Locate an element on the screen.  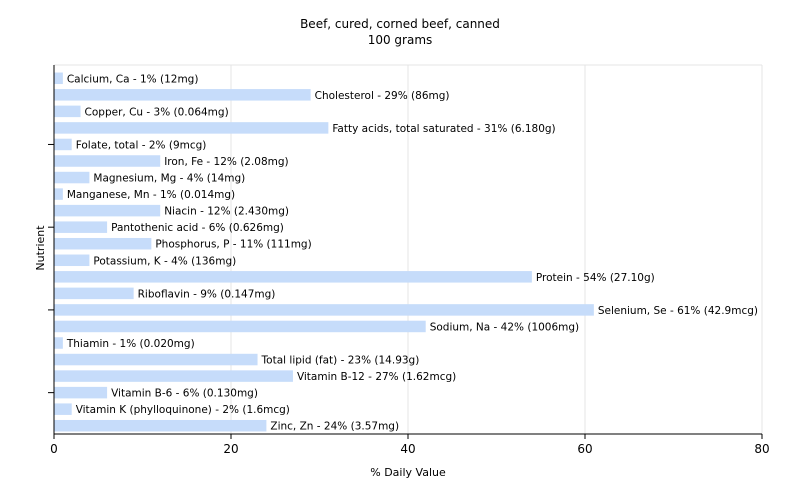
x-axis-label: % Daily Value is located at coordinates (408, 472).